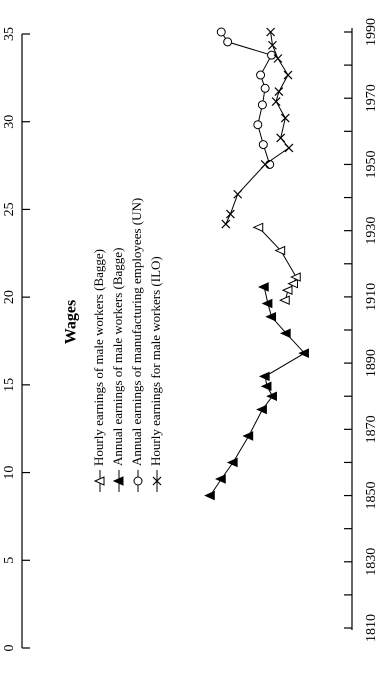 The image size is (384, 673). What do you see at coordinates (155, 361) in the screenshot?
I see `legend-label-3: Hourly earnings for male workers (ILO)` at bounding box center [155, 361].